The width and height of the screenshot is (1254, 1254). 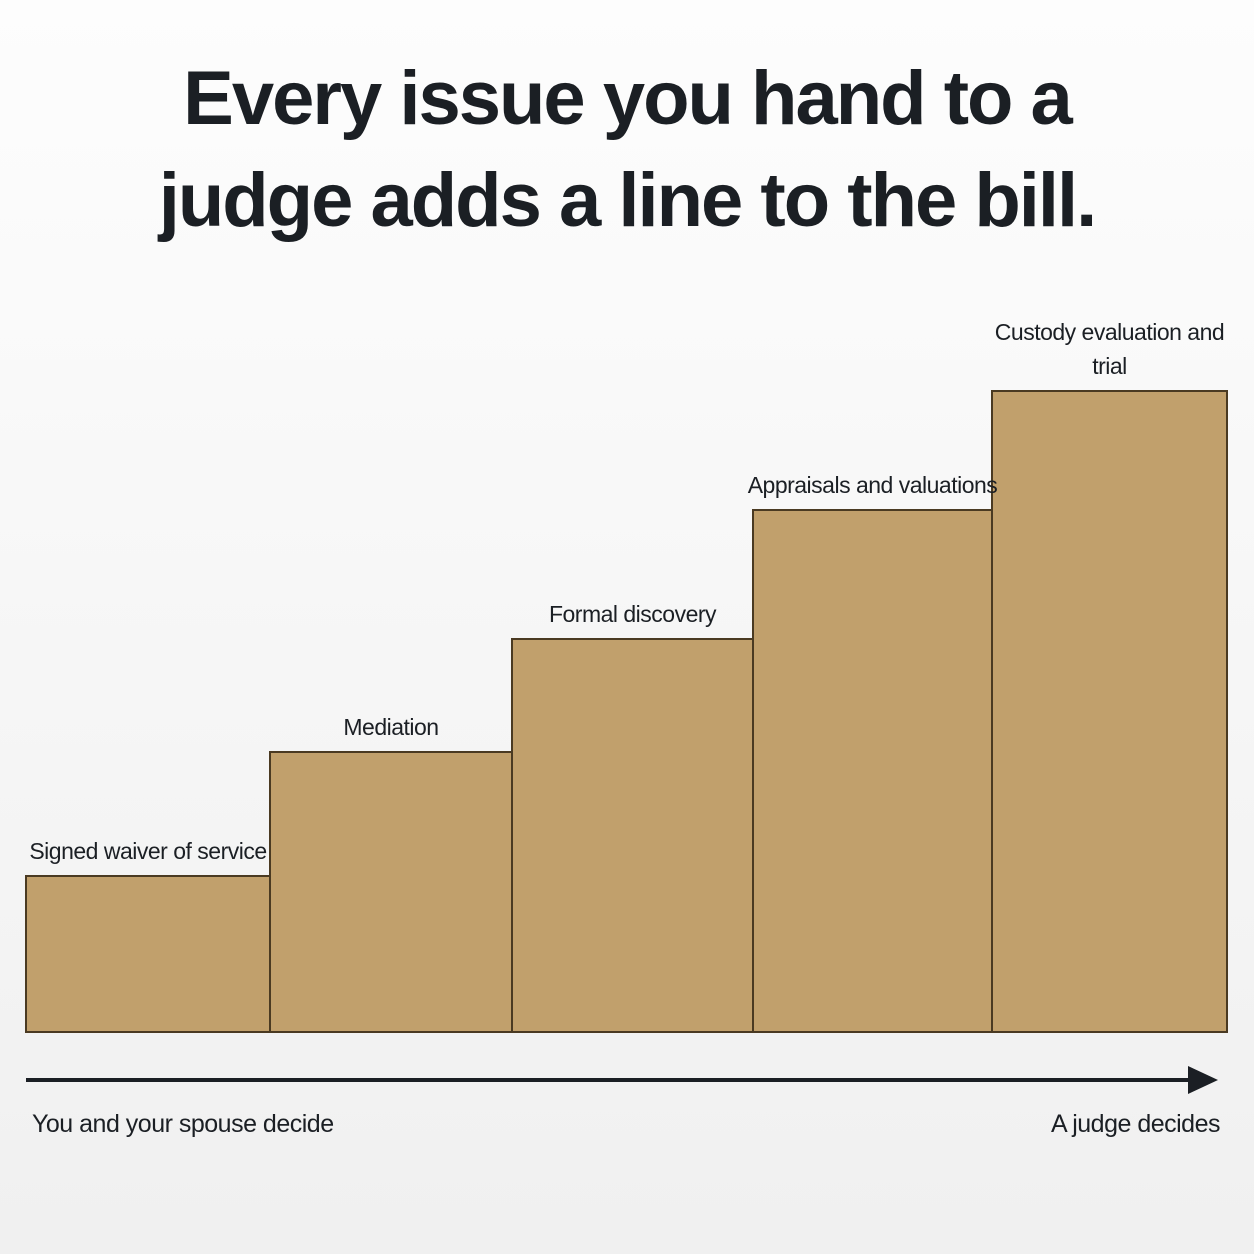 I want to click on step-label: Mediation, so click(x=391, y=727).